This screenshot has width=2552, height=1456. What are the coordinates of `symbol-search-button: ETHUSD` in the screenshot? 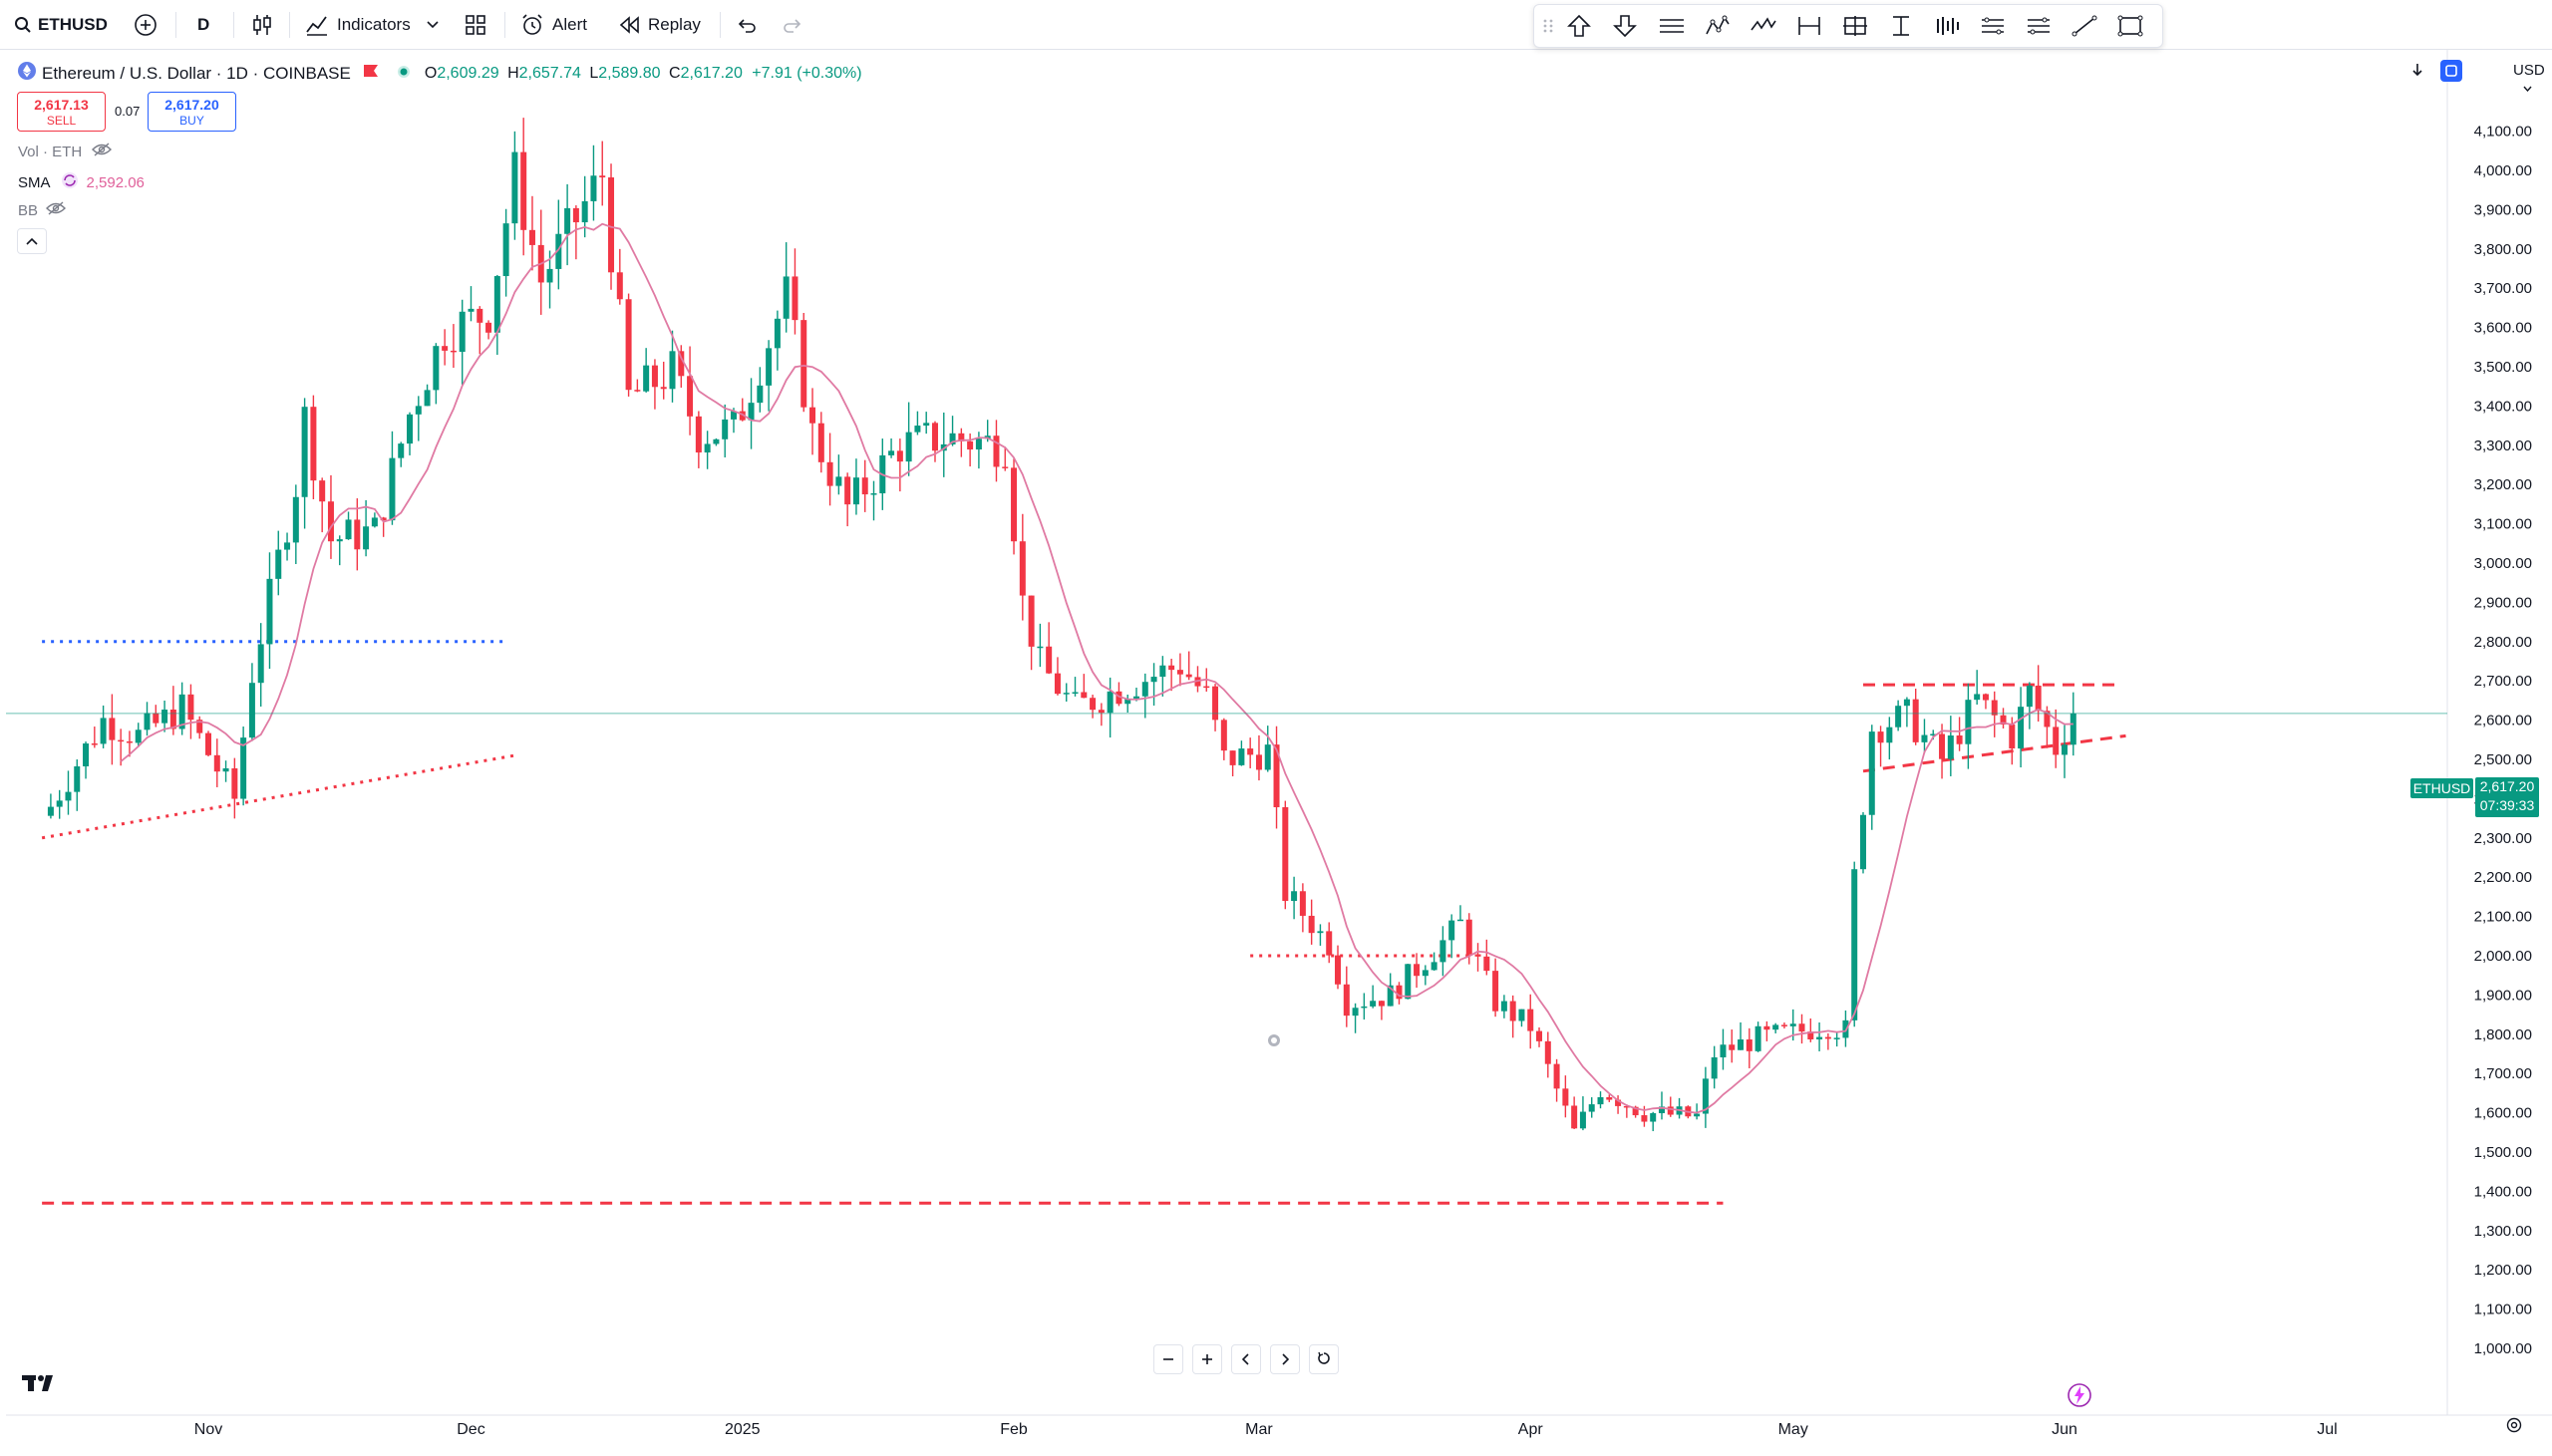 It's located at (61, 25).